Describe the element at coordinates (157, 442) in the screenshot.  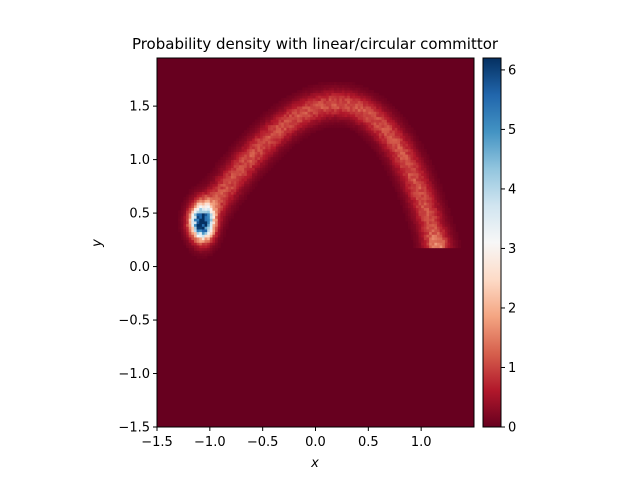
I see `x-tick-label: −1.5` at that location.